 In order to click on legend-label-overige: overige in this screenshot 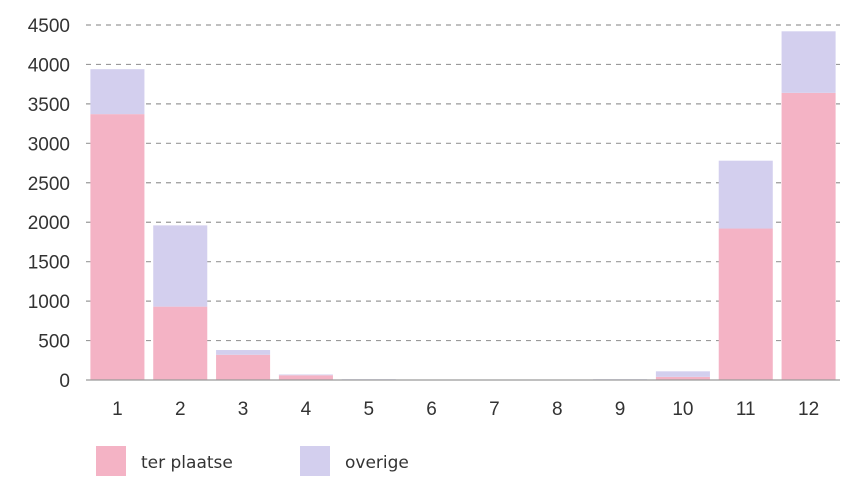, I will do `click(377, 463)`.